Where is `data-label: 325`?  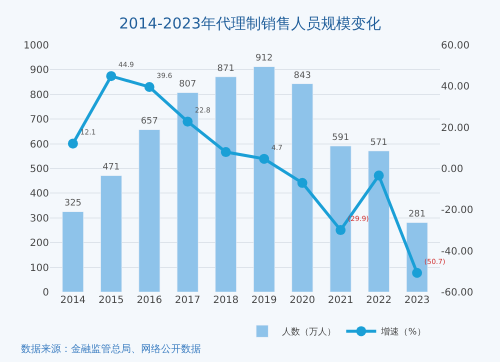 data-label: 325 is located at coordinates (73, 203).